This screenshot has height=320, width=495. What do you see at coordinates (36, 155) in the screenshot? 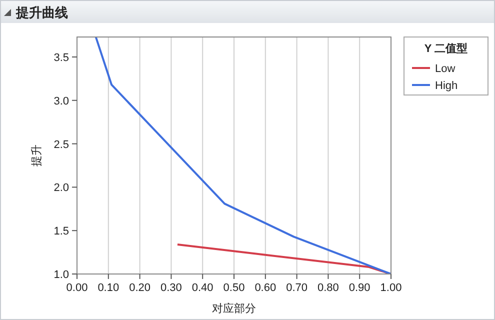
I see `y-axis-title: 提升` at bounding box center [36, 155].